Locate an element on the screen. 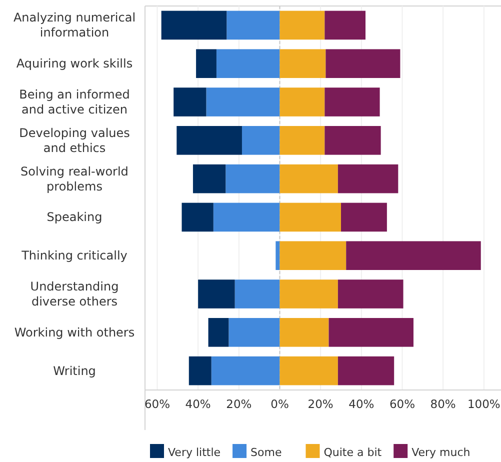 The image size is (501, 462). x-tick-label: 100% is located at coordinates (483, 404).